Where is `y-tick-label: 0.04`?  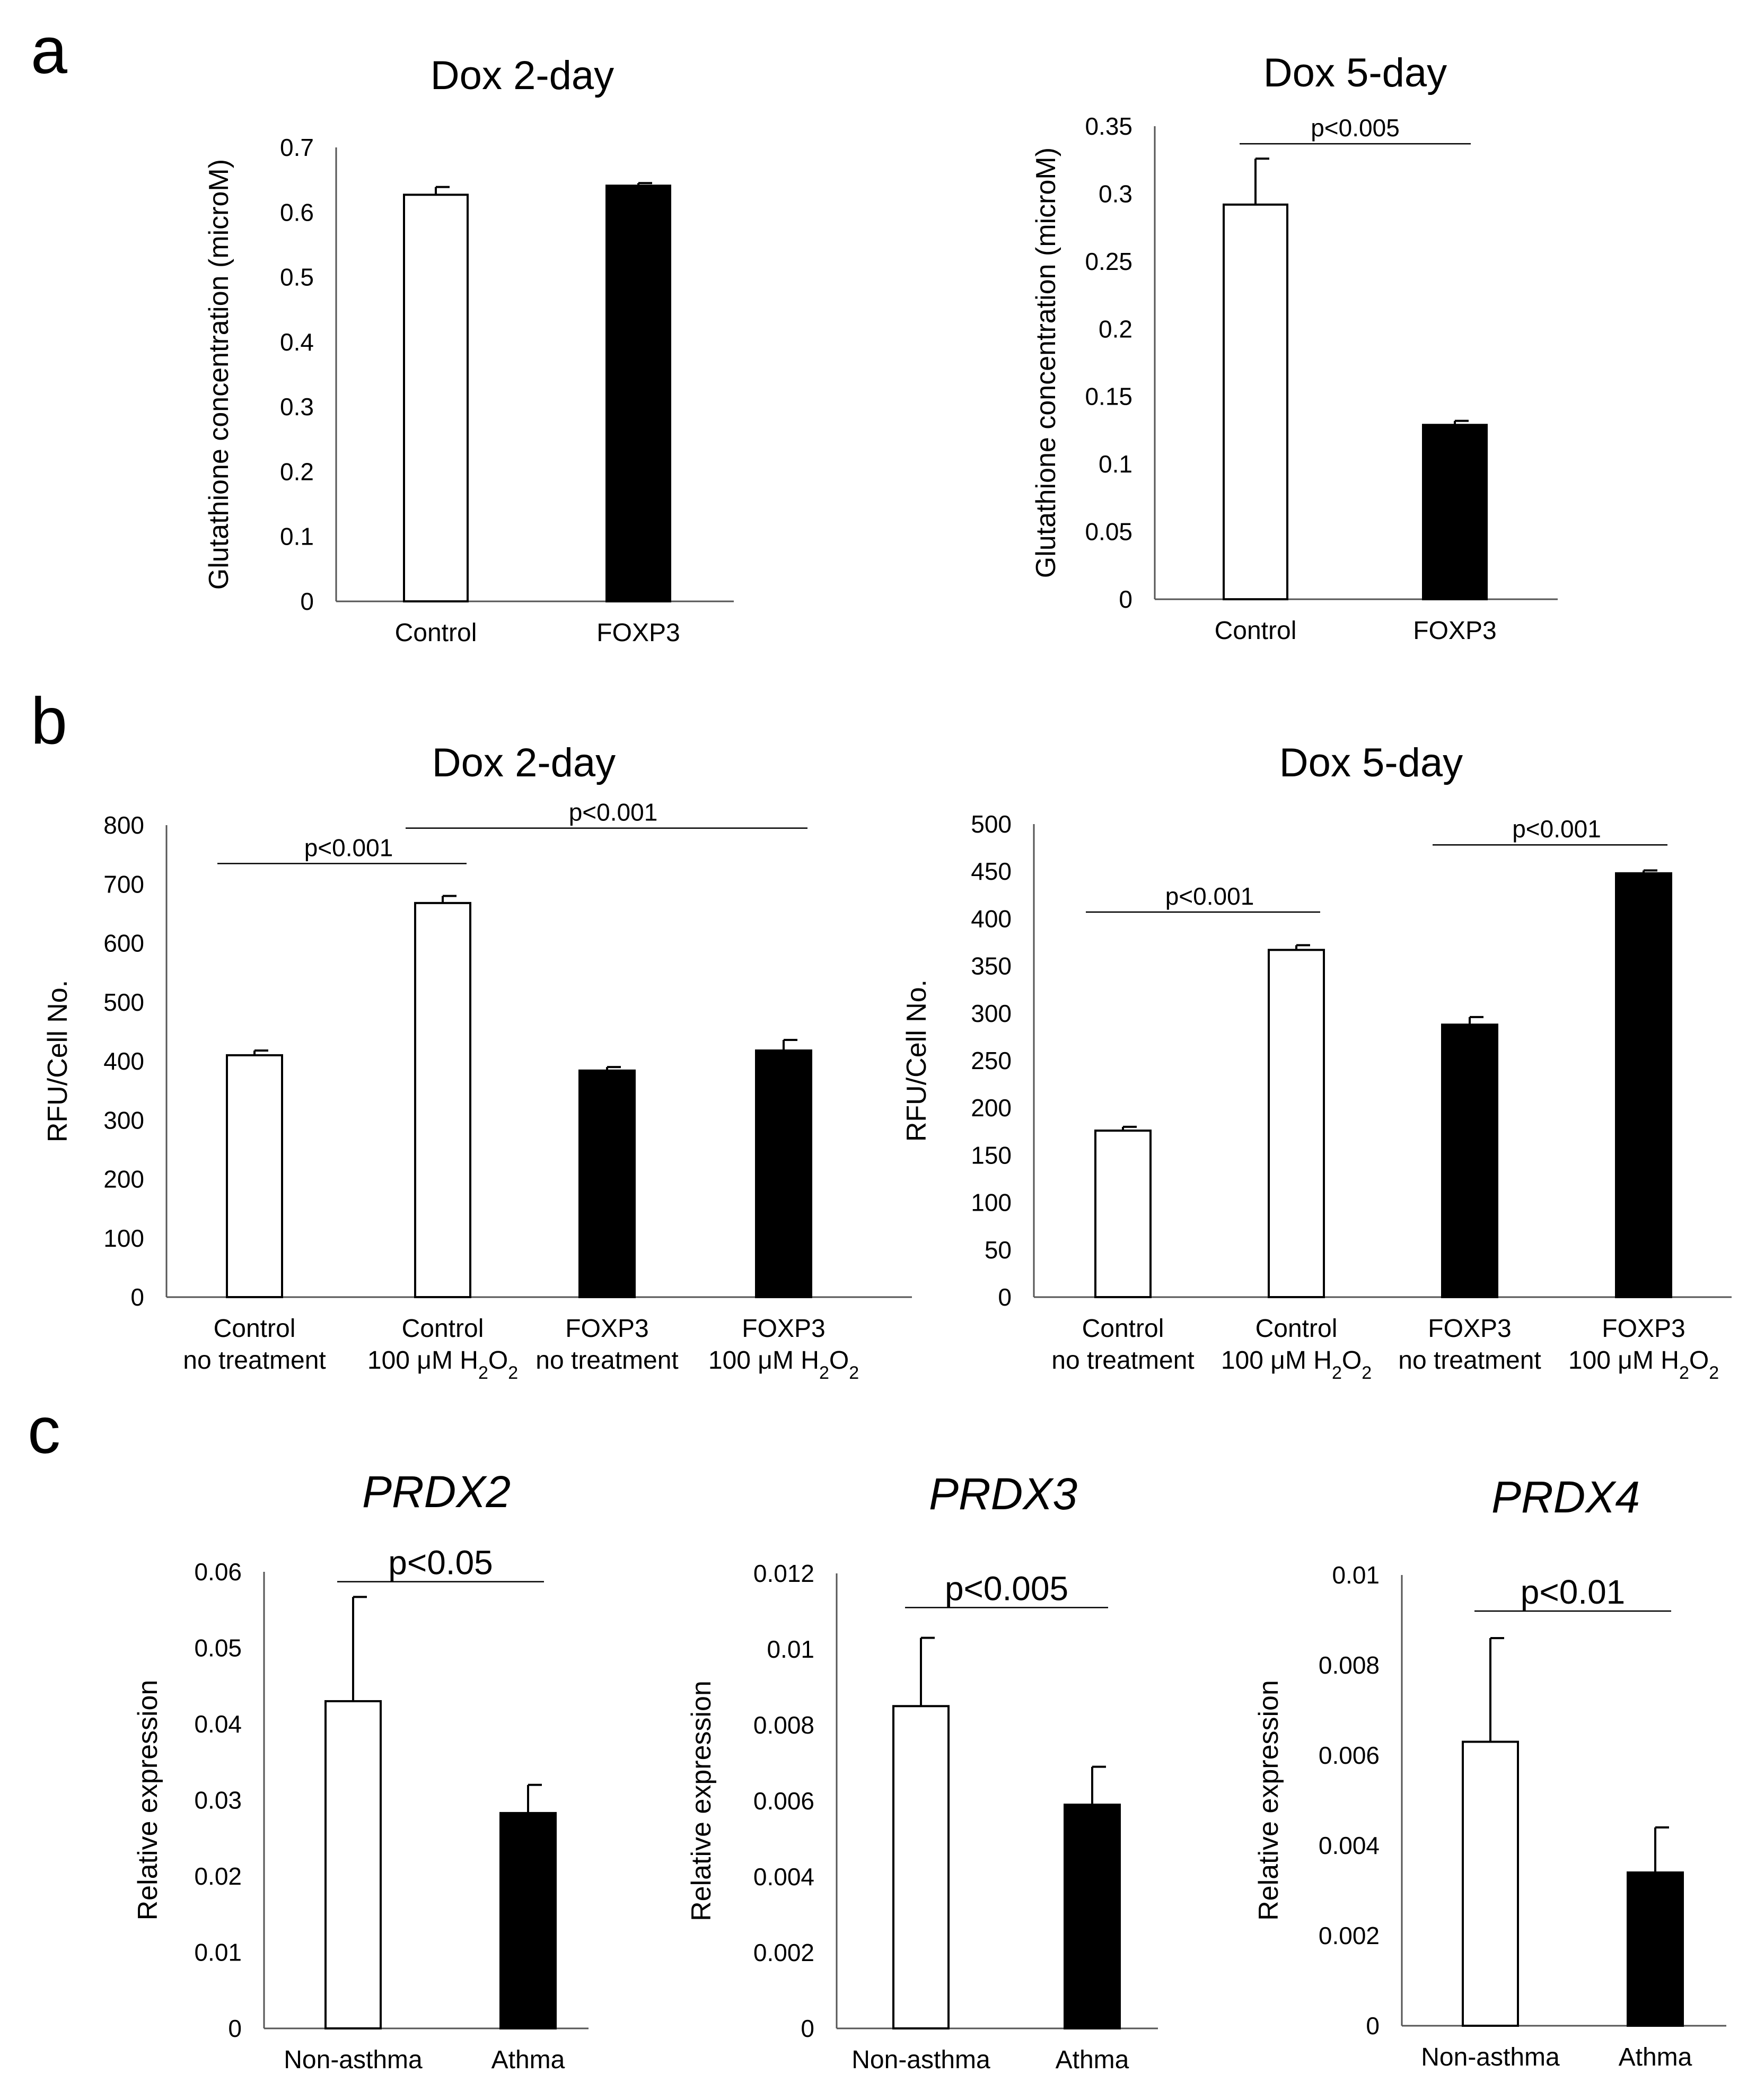 y-tick-label: 0.04 is located at coordinates (218, 1724).